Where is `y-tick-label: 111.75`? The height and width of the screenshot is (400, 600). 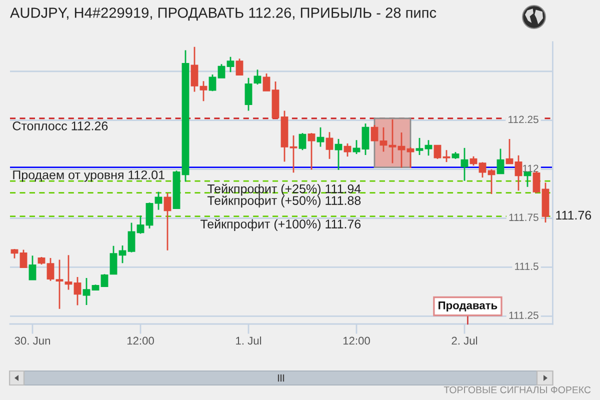 y-tick-label: 111.75 is located at coordinates (523, 218).